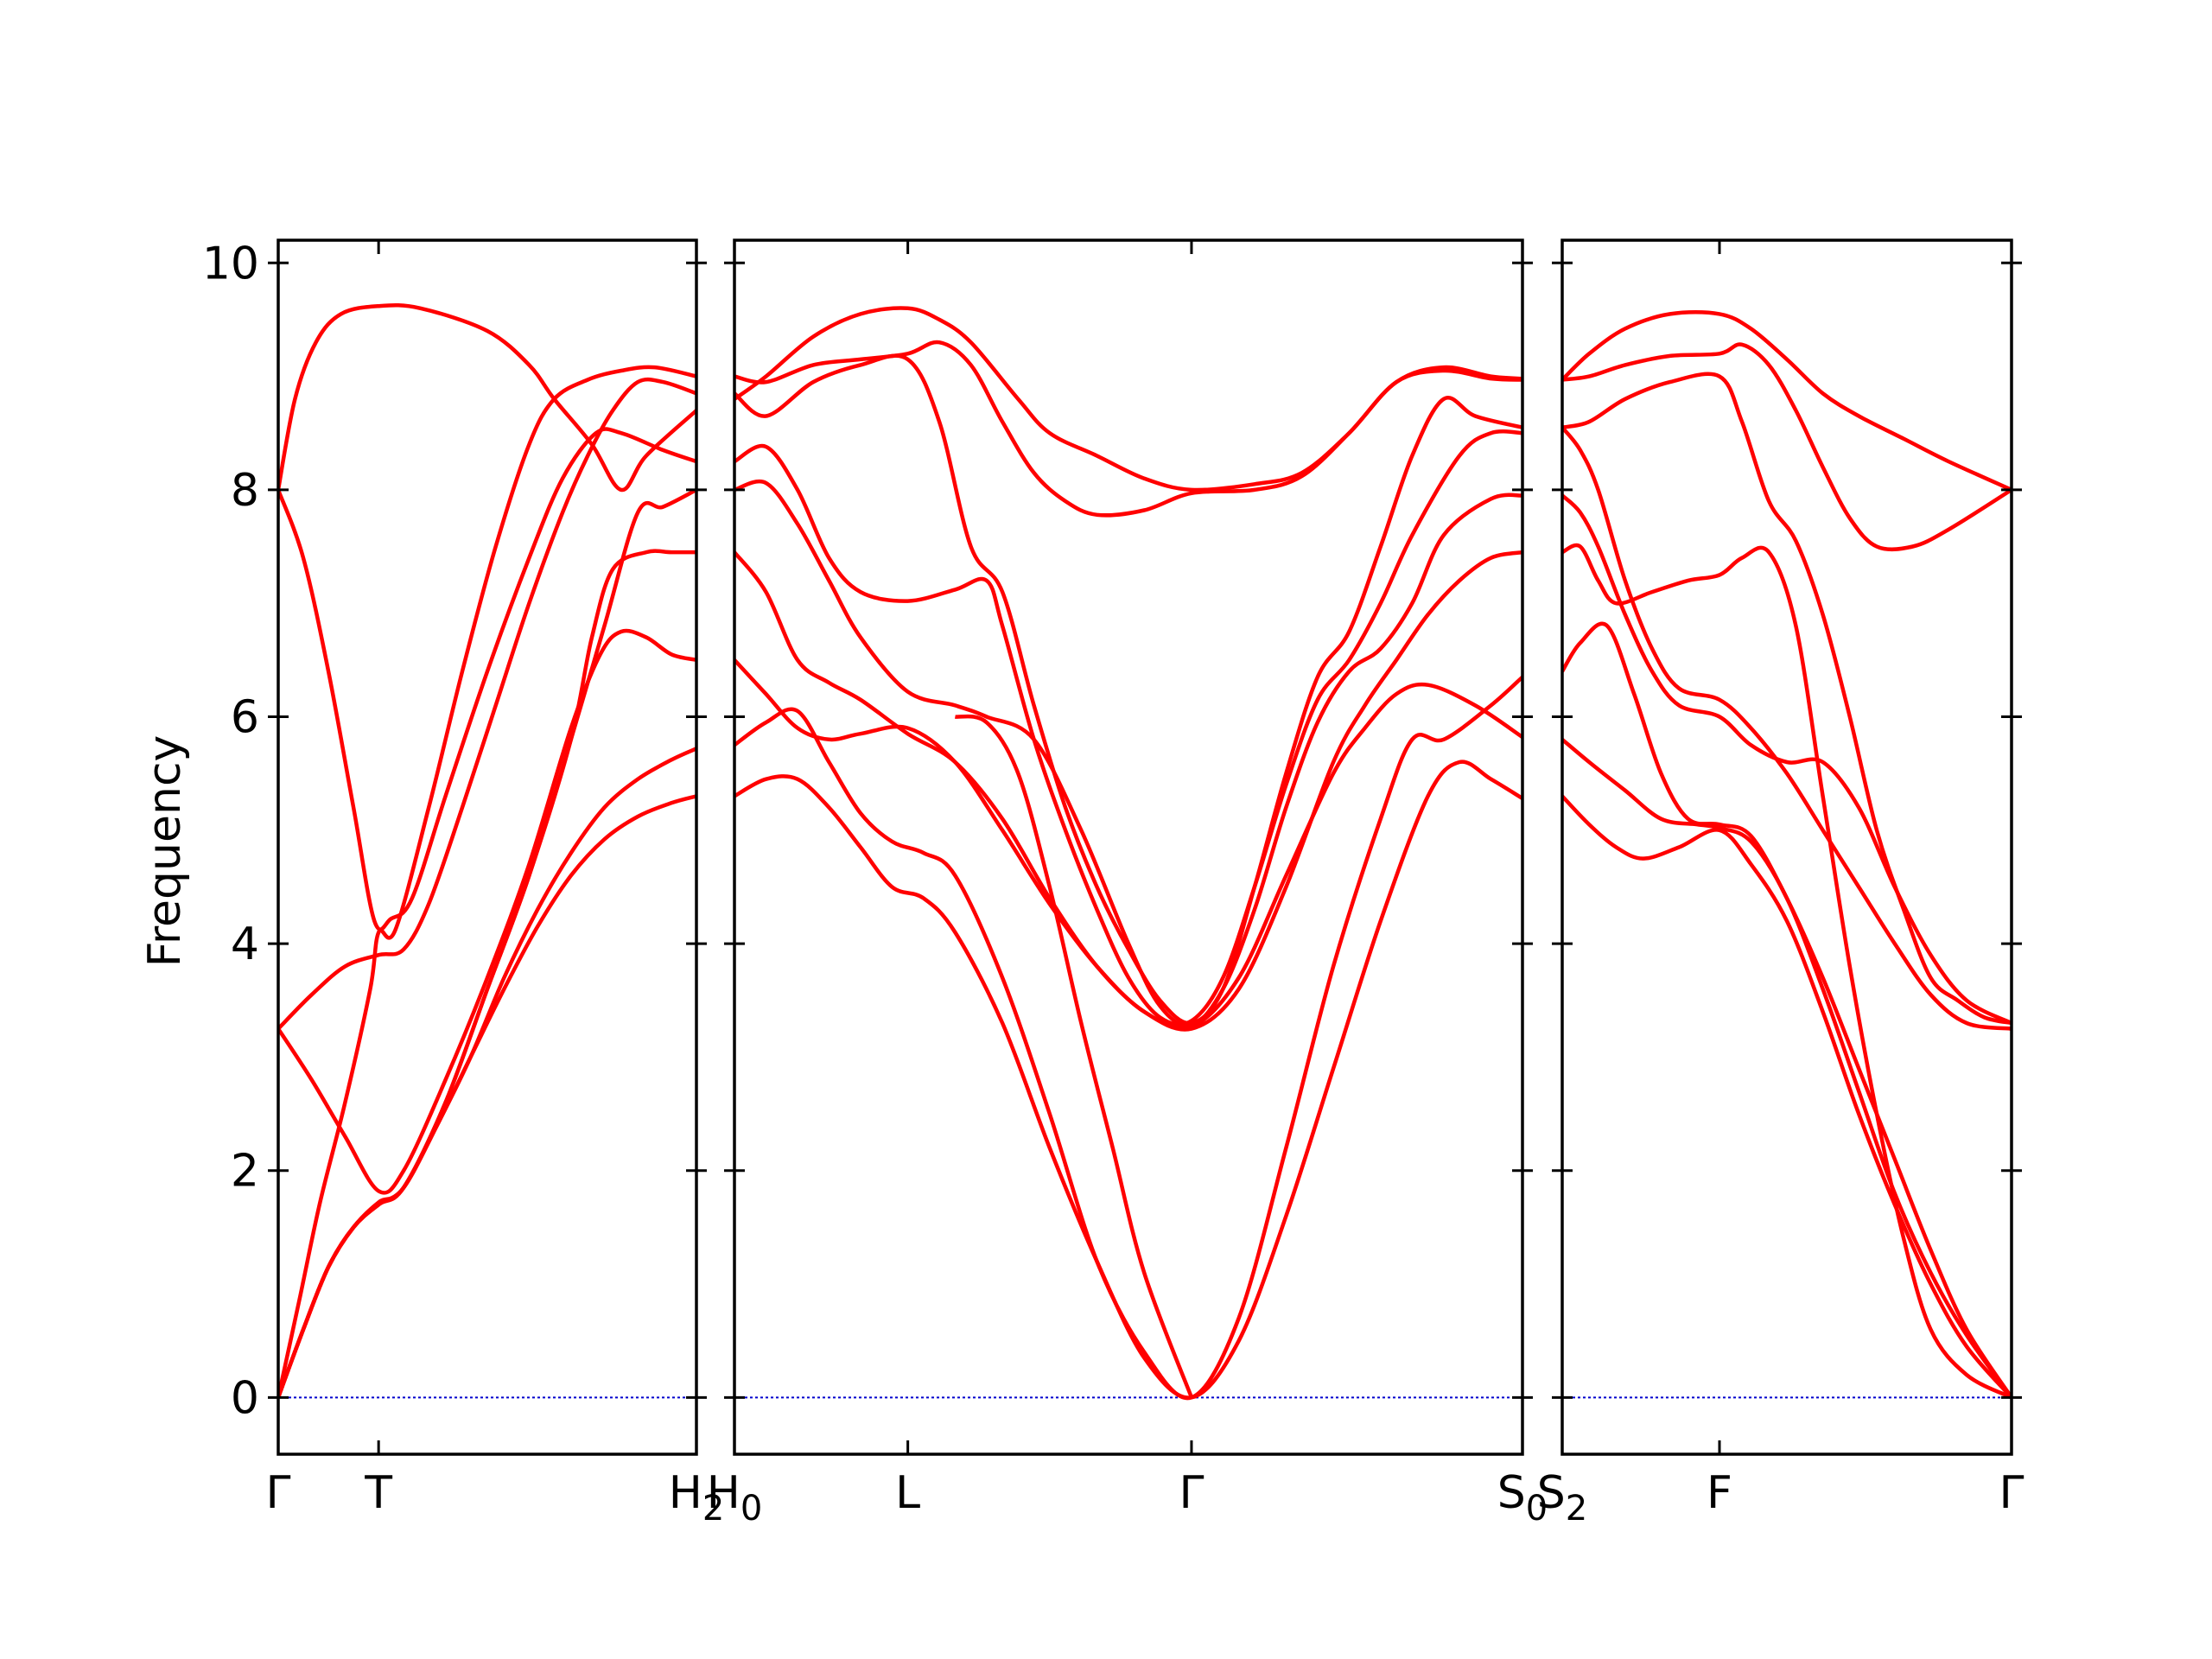 Image resolution: width=2212 pixels, height=1659 pixels. What do you see at coordinates (1719, 1493) in the screenshot?
I see `x-tick-label: F` at bounding box center [1719, 1493].